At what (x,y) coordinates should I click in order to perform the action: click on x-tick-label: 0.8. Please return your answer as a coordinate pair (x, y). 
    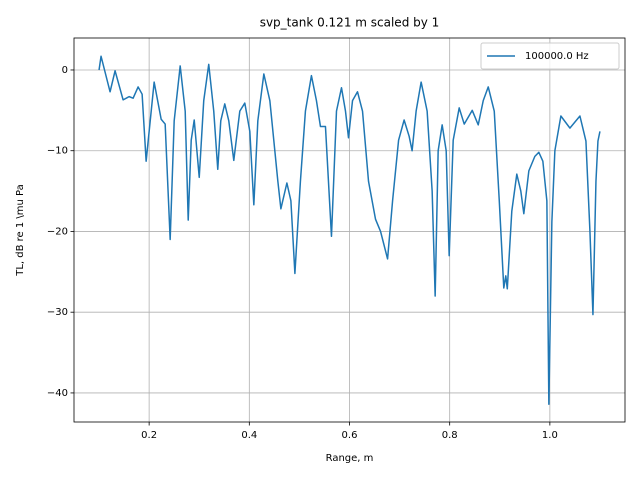
    Looking at the image, I should click on (450, 435).